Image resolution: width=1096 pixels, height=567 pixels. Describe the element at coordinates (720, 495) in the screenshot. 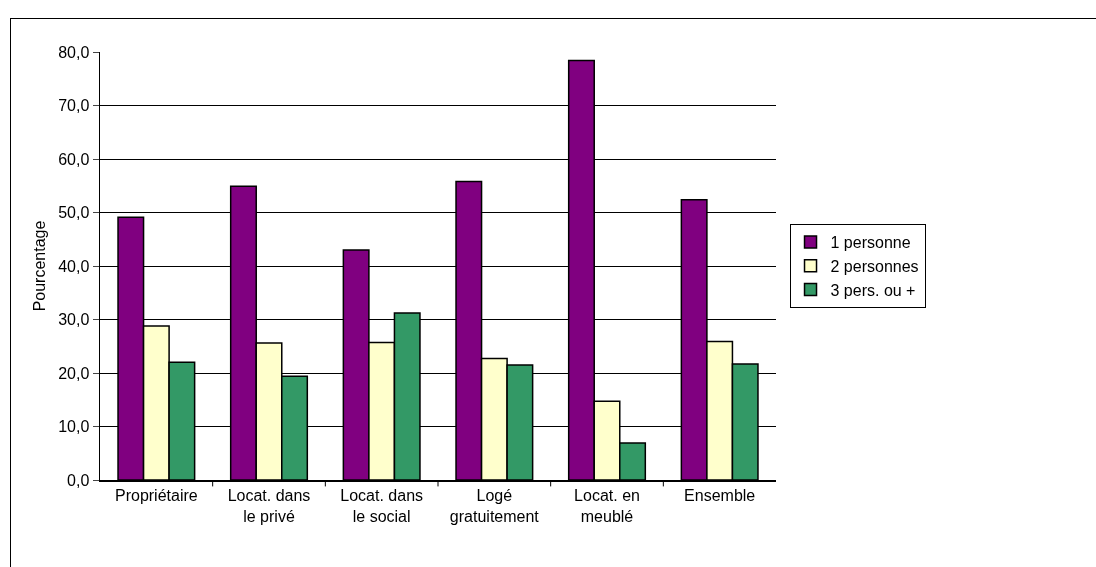

I see `x-tick-label: Ensemble` at that location.